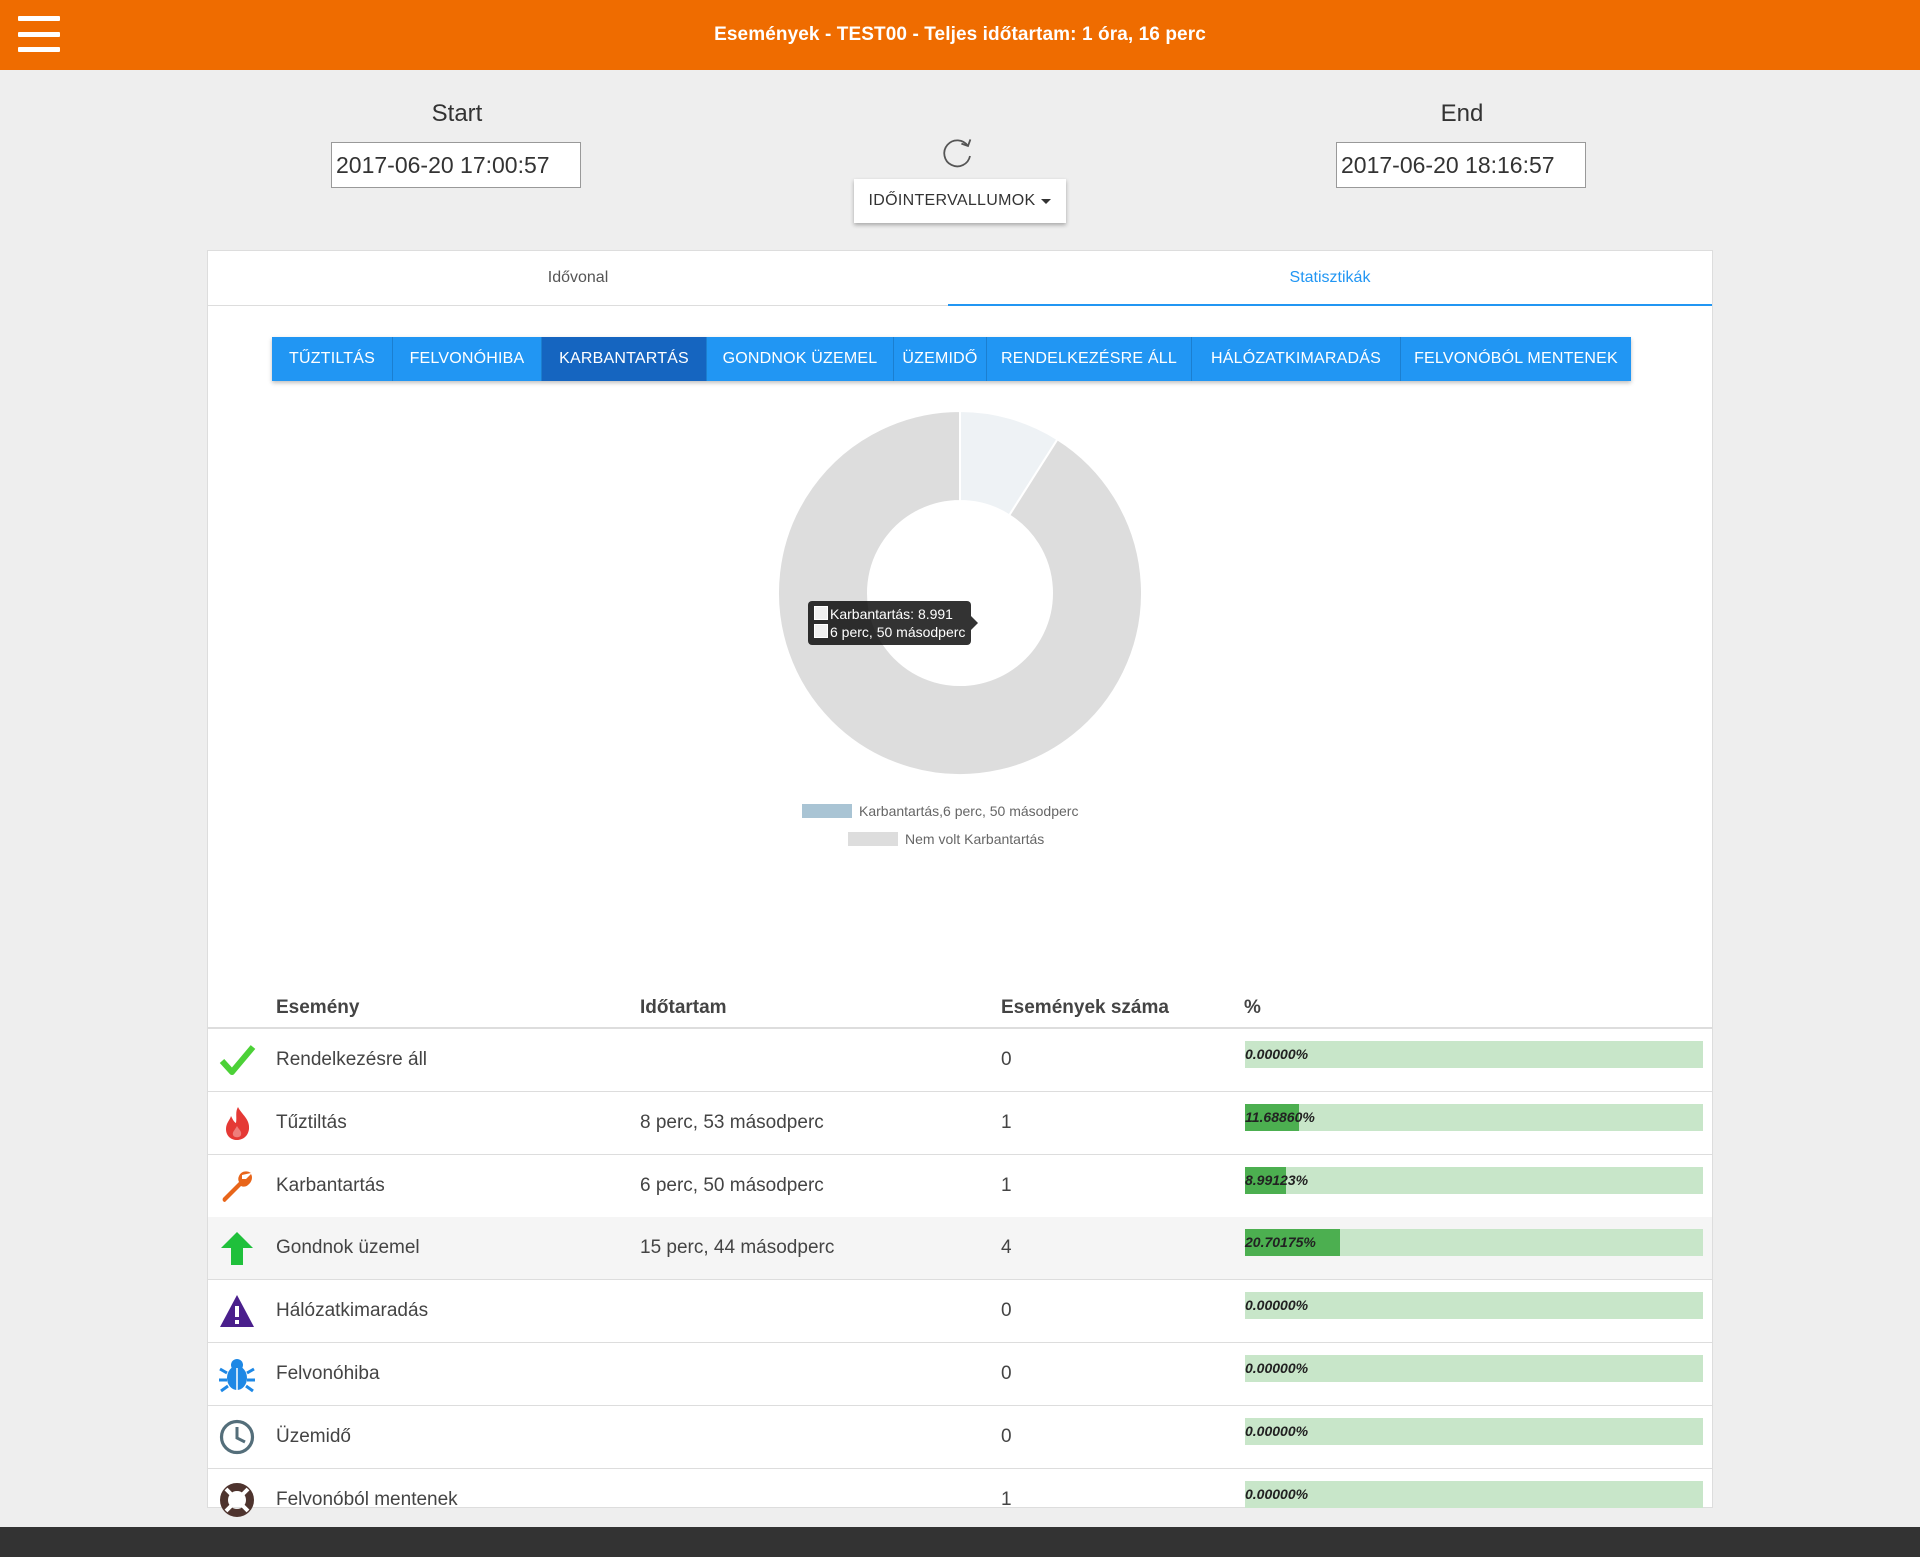 This screenshot has width=1920, height=1557. Describe the element at coordinates (891, 614) in the screenshot. I see `tooltip-line-1: Karbantartás: 8.991` at that location.